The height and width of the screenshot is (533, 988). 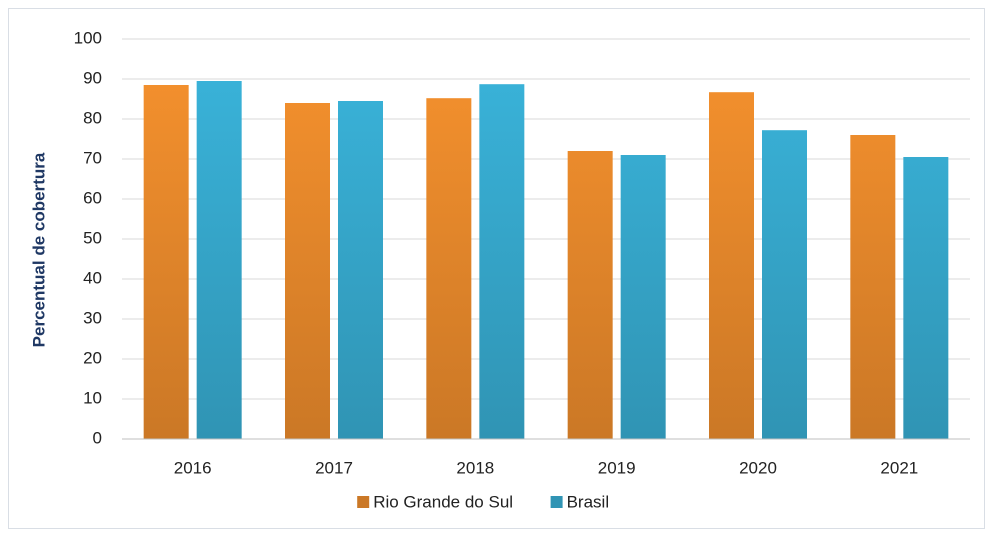 What do you see at coordinates (92, 357) in the screenshot?
I see `y-tick-label: 20` at bounding box center [92, 357].